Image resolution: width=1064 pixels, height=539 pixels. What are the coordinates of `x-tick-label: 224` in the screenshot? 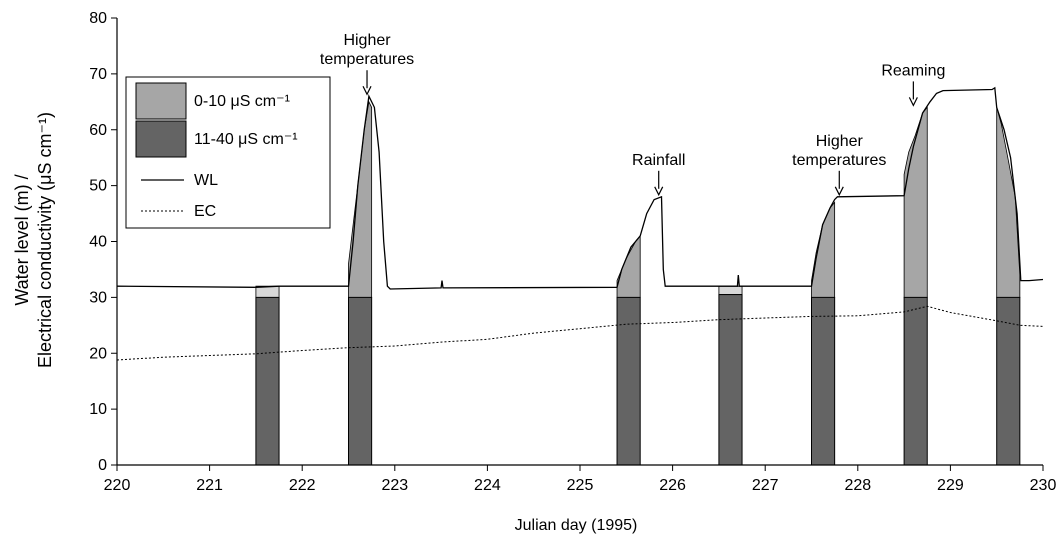 It's located at (487, 485).